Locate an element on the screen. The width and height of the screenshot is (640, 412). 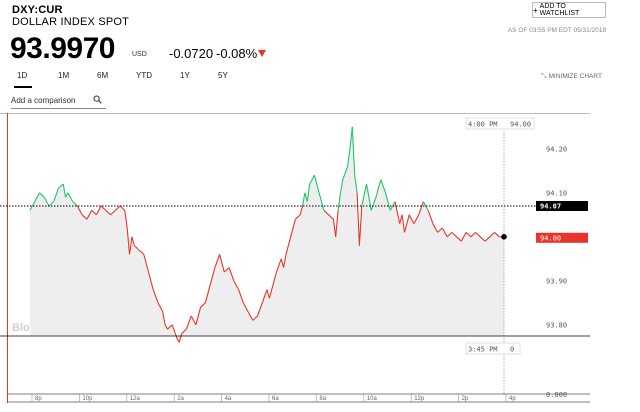
x-tick-label: 6a is located at coordinates (275, 399).